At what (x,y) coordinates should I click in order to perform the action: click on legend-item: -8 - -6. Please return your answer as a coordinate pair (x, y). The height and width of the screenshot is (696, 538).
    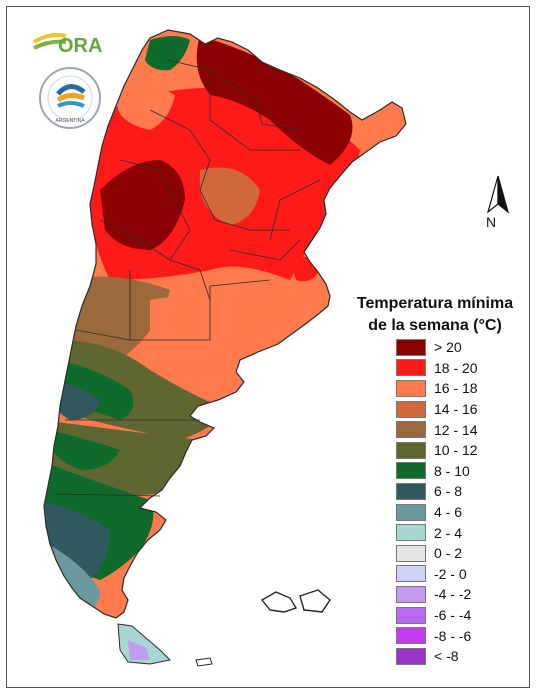
    Looking at the image, I should click on (437, 635).